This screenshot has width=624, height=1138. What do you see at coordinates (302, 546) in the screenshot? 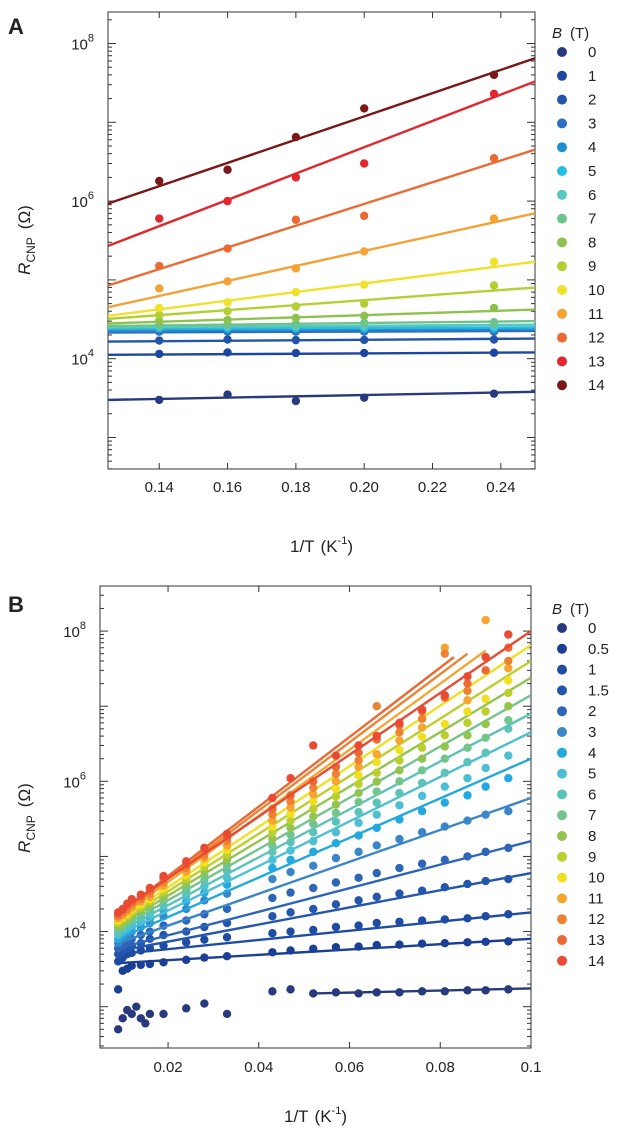
I see `x-axis-var: 1/T` at bounding box center [302, 546].